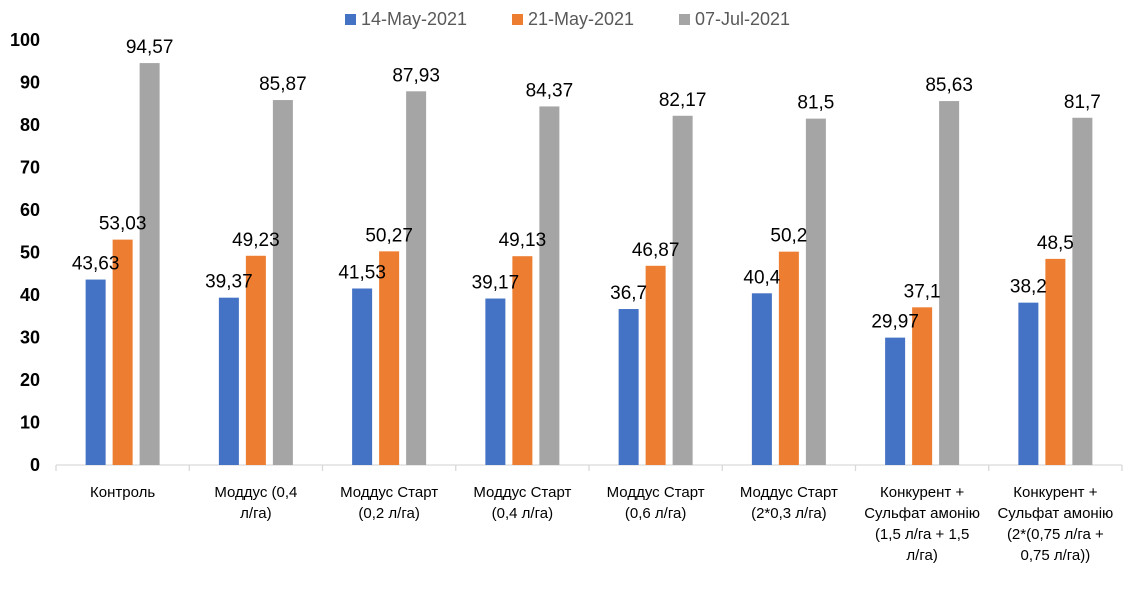  I want to click on x-tick-label-6-line-2: (1,5 л/га + 1,5, so click(922, 534).